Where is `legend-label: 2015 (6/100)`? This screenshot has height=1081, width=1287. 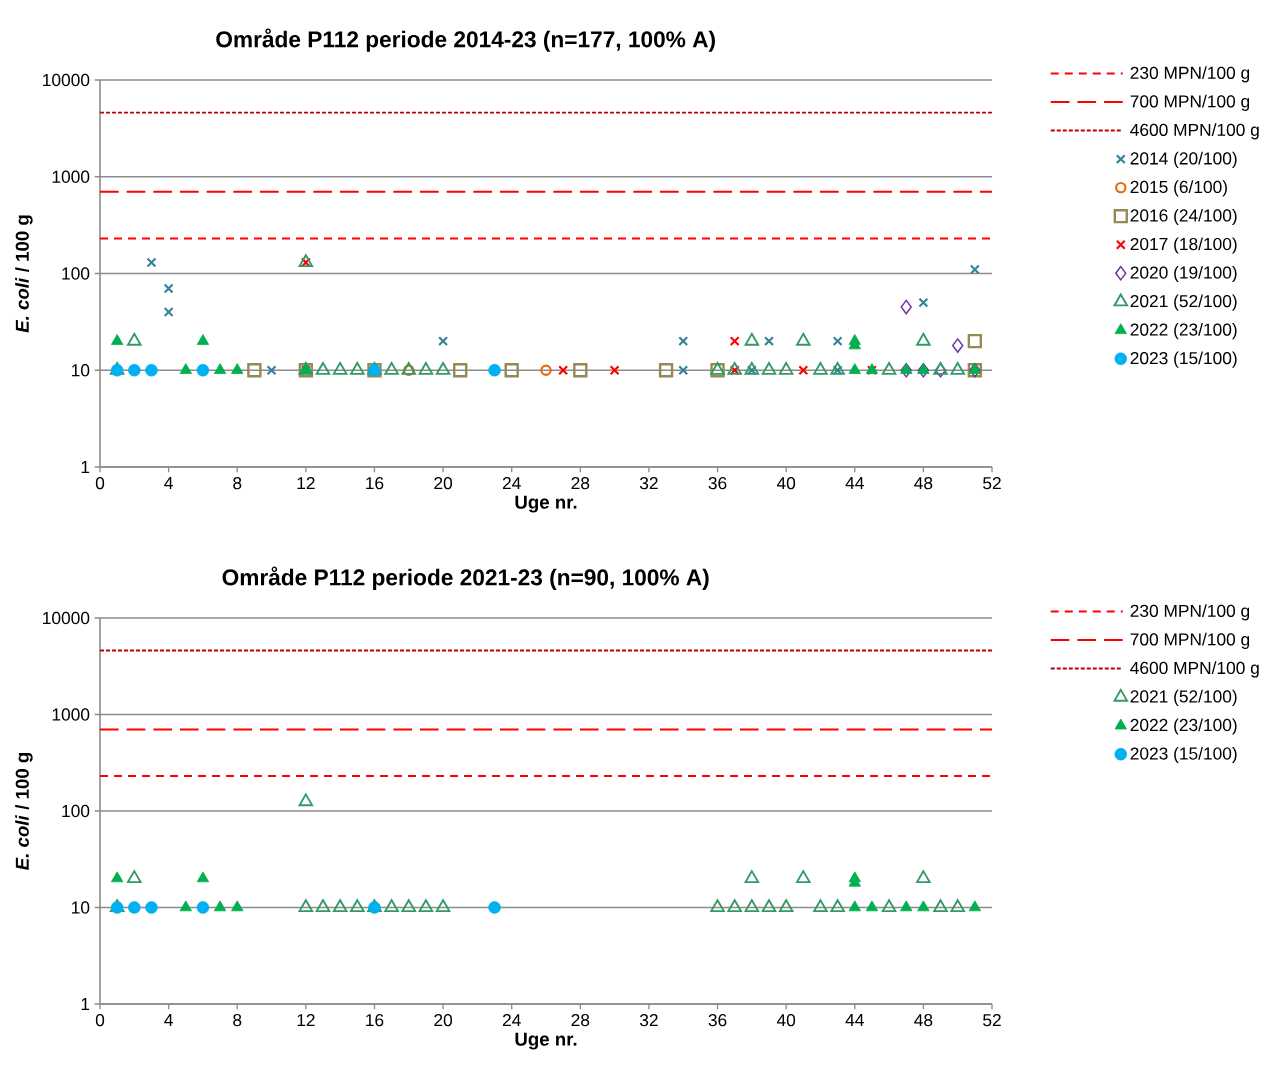
legend-label: 2015 (6/100) is located at coordinates (1178, 188).